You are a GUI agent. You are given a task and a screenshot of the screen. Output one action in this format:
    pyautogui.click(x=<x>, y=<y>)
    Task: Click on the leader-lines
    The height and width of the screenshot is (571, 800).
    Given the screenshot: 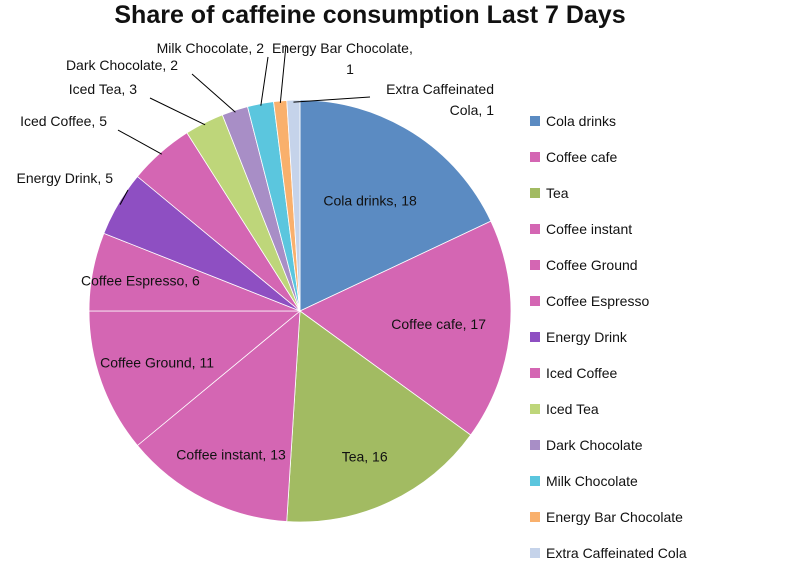 What is the action you would take?
    pyautogui.click(x=244, y=124)
    